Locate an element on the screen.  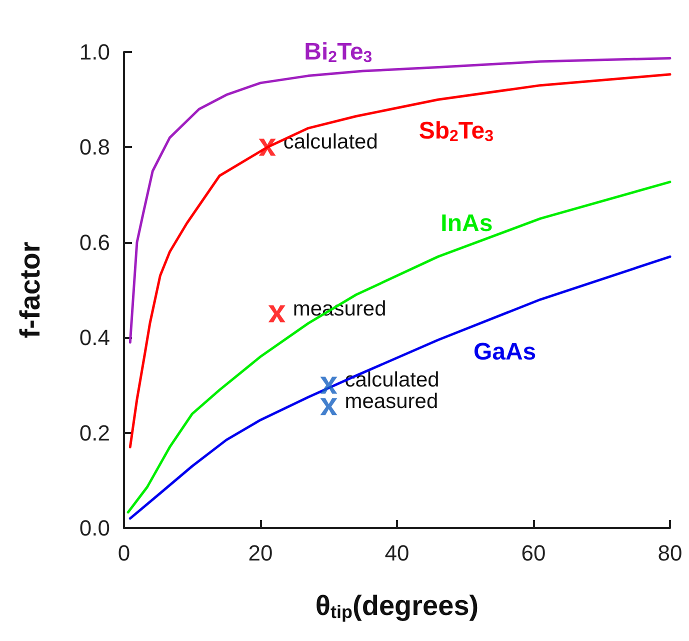
y-axis-title: f-factor is located at coordinates (30, 290).